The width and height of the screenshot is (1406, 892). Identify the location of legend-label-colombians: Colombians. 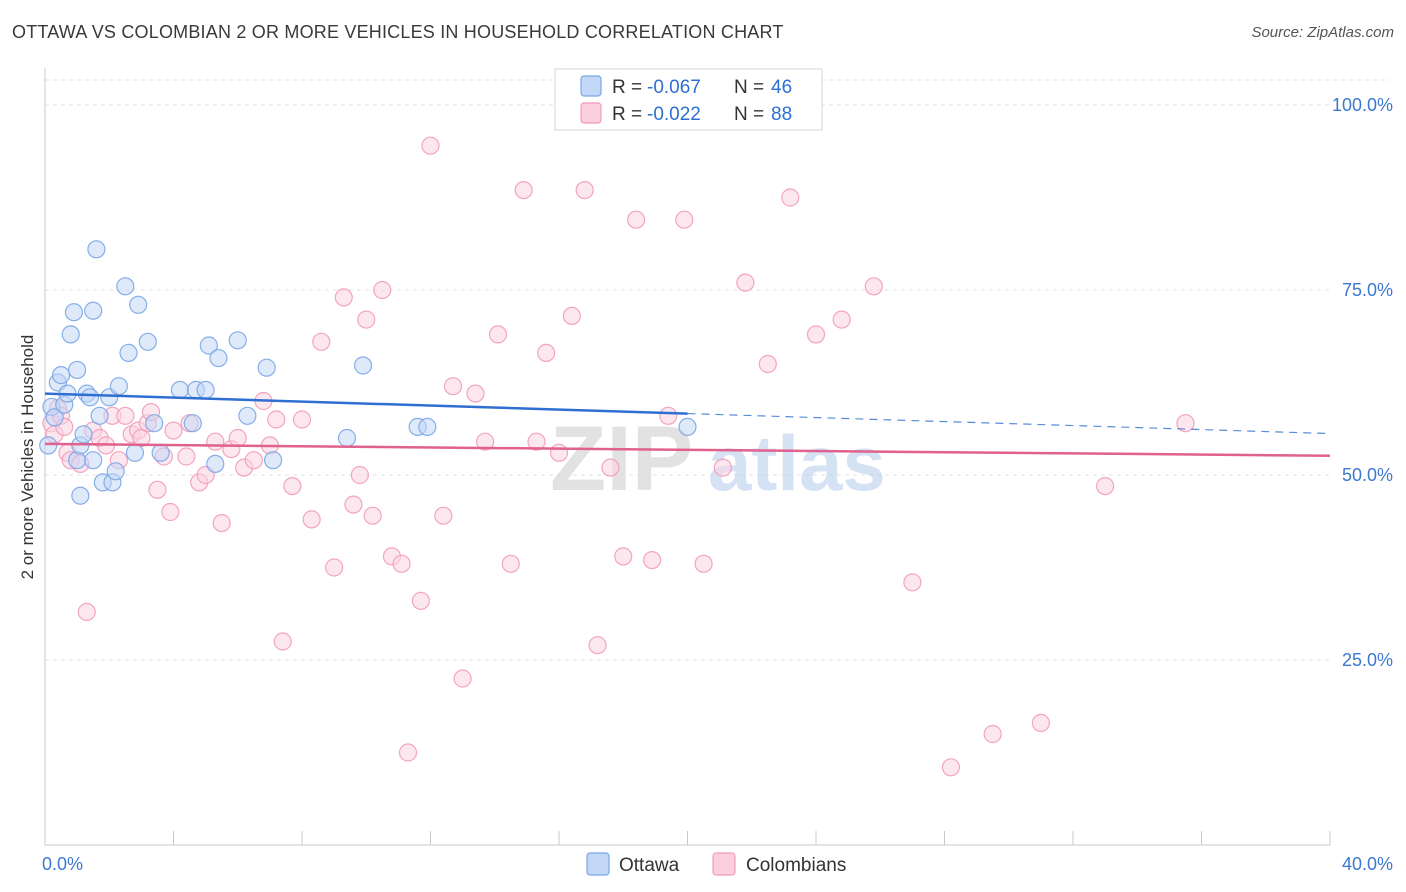
(796, 865).